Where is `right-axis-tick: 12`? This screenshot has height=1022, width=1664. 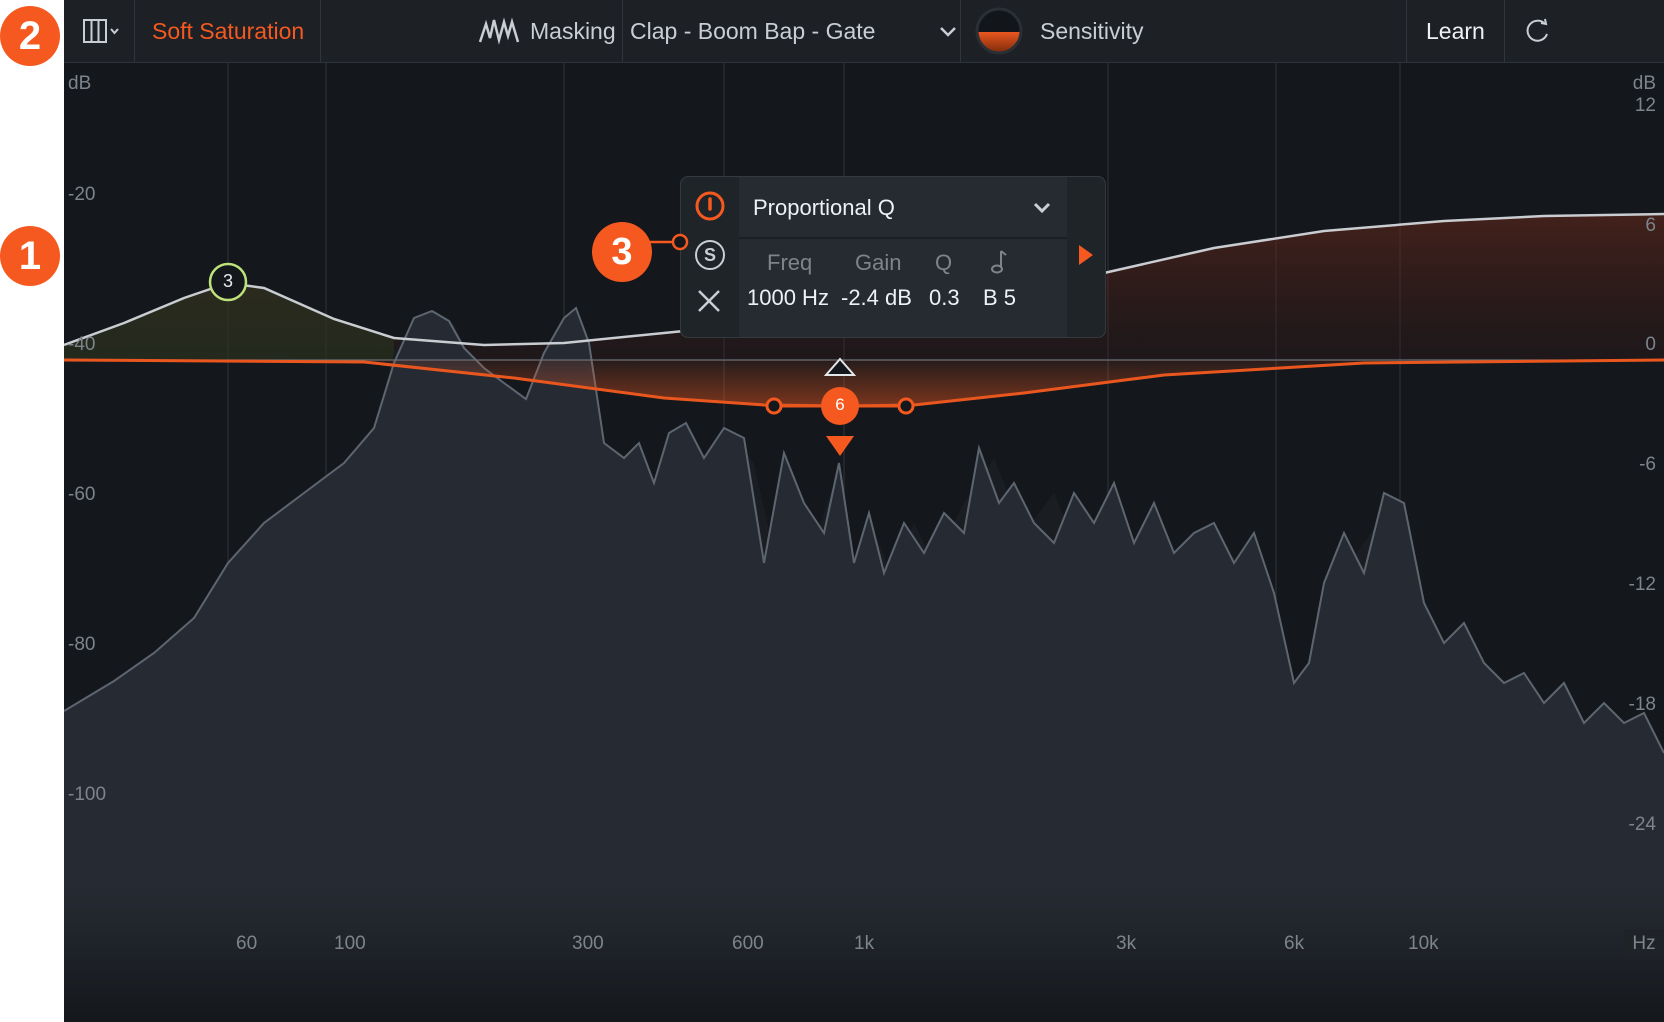 right-axis-tick: 12 is located at coordinates (1645, 105).